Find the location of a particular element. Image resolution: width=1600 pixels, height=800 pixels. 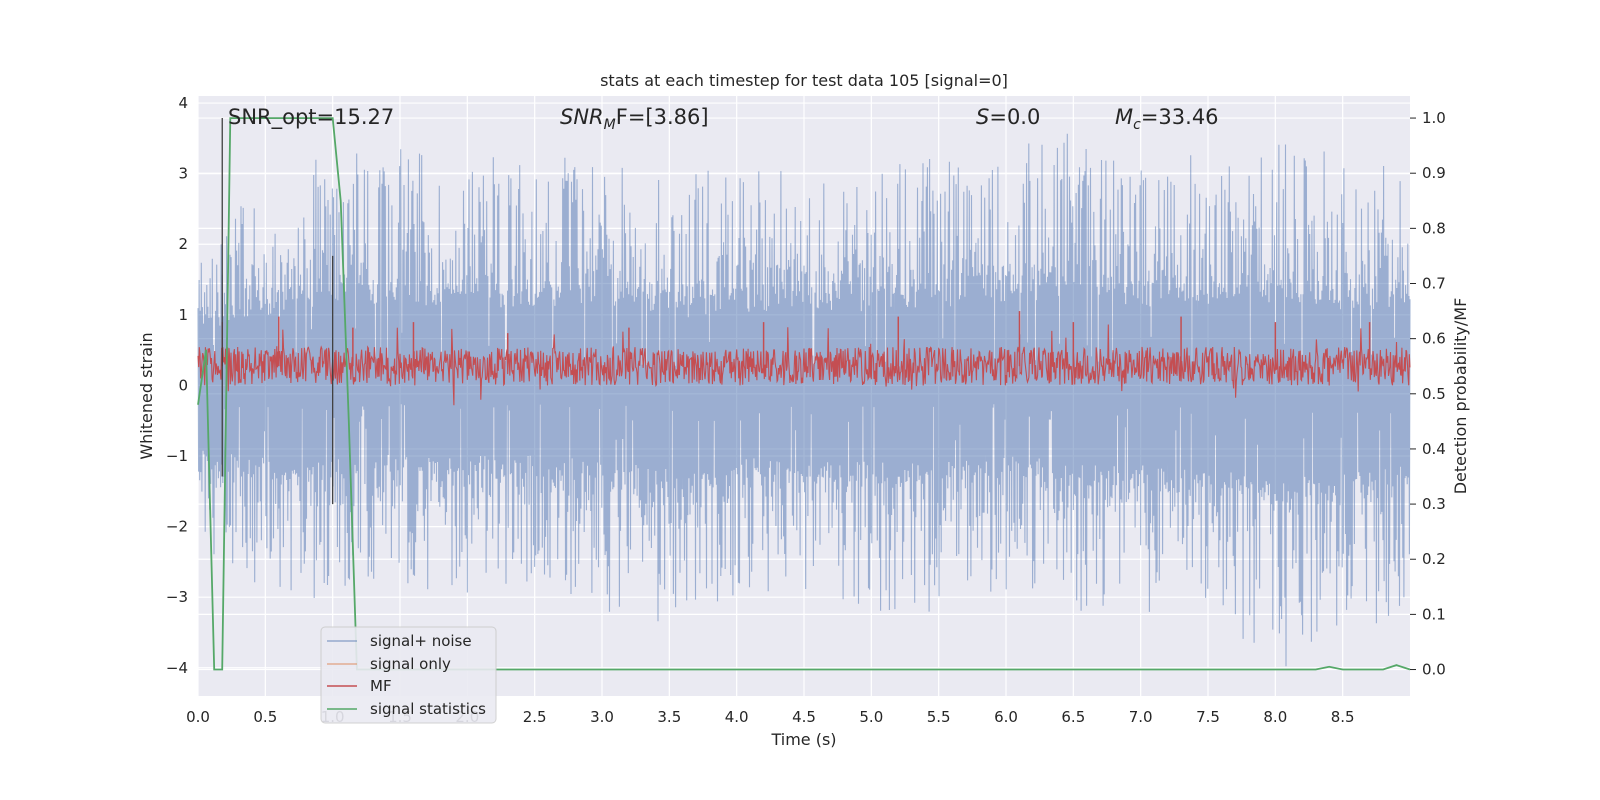

x-tick-label: 4.5 is located at coordinates (804, 717).